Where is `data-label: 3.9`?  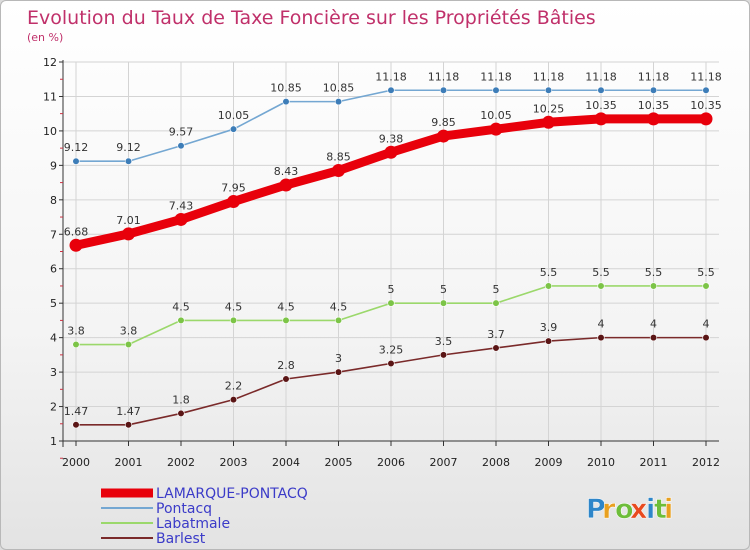
data-label: 3.9 is located at coordinates (549, 327).